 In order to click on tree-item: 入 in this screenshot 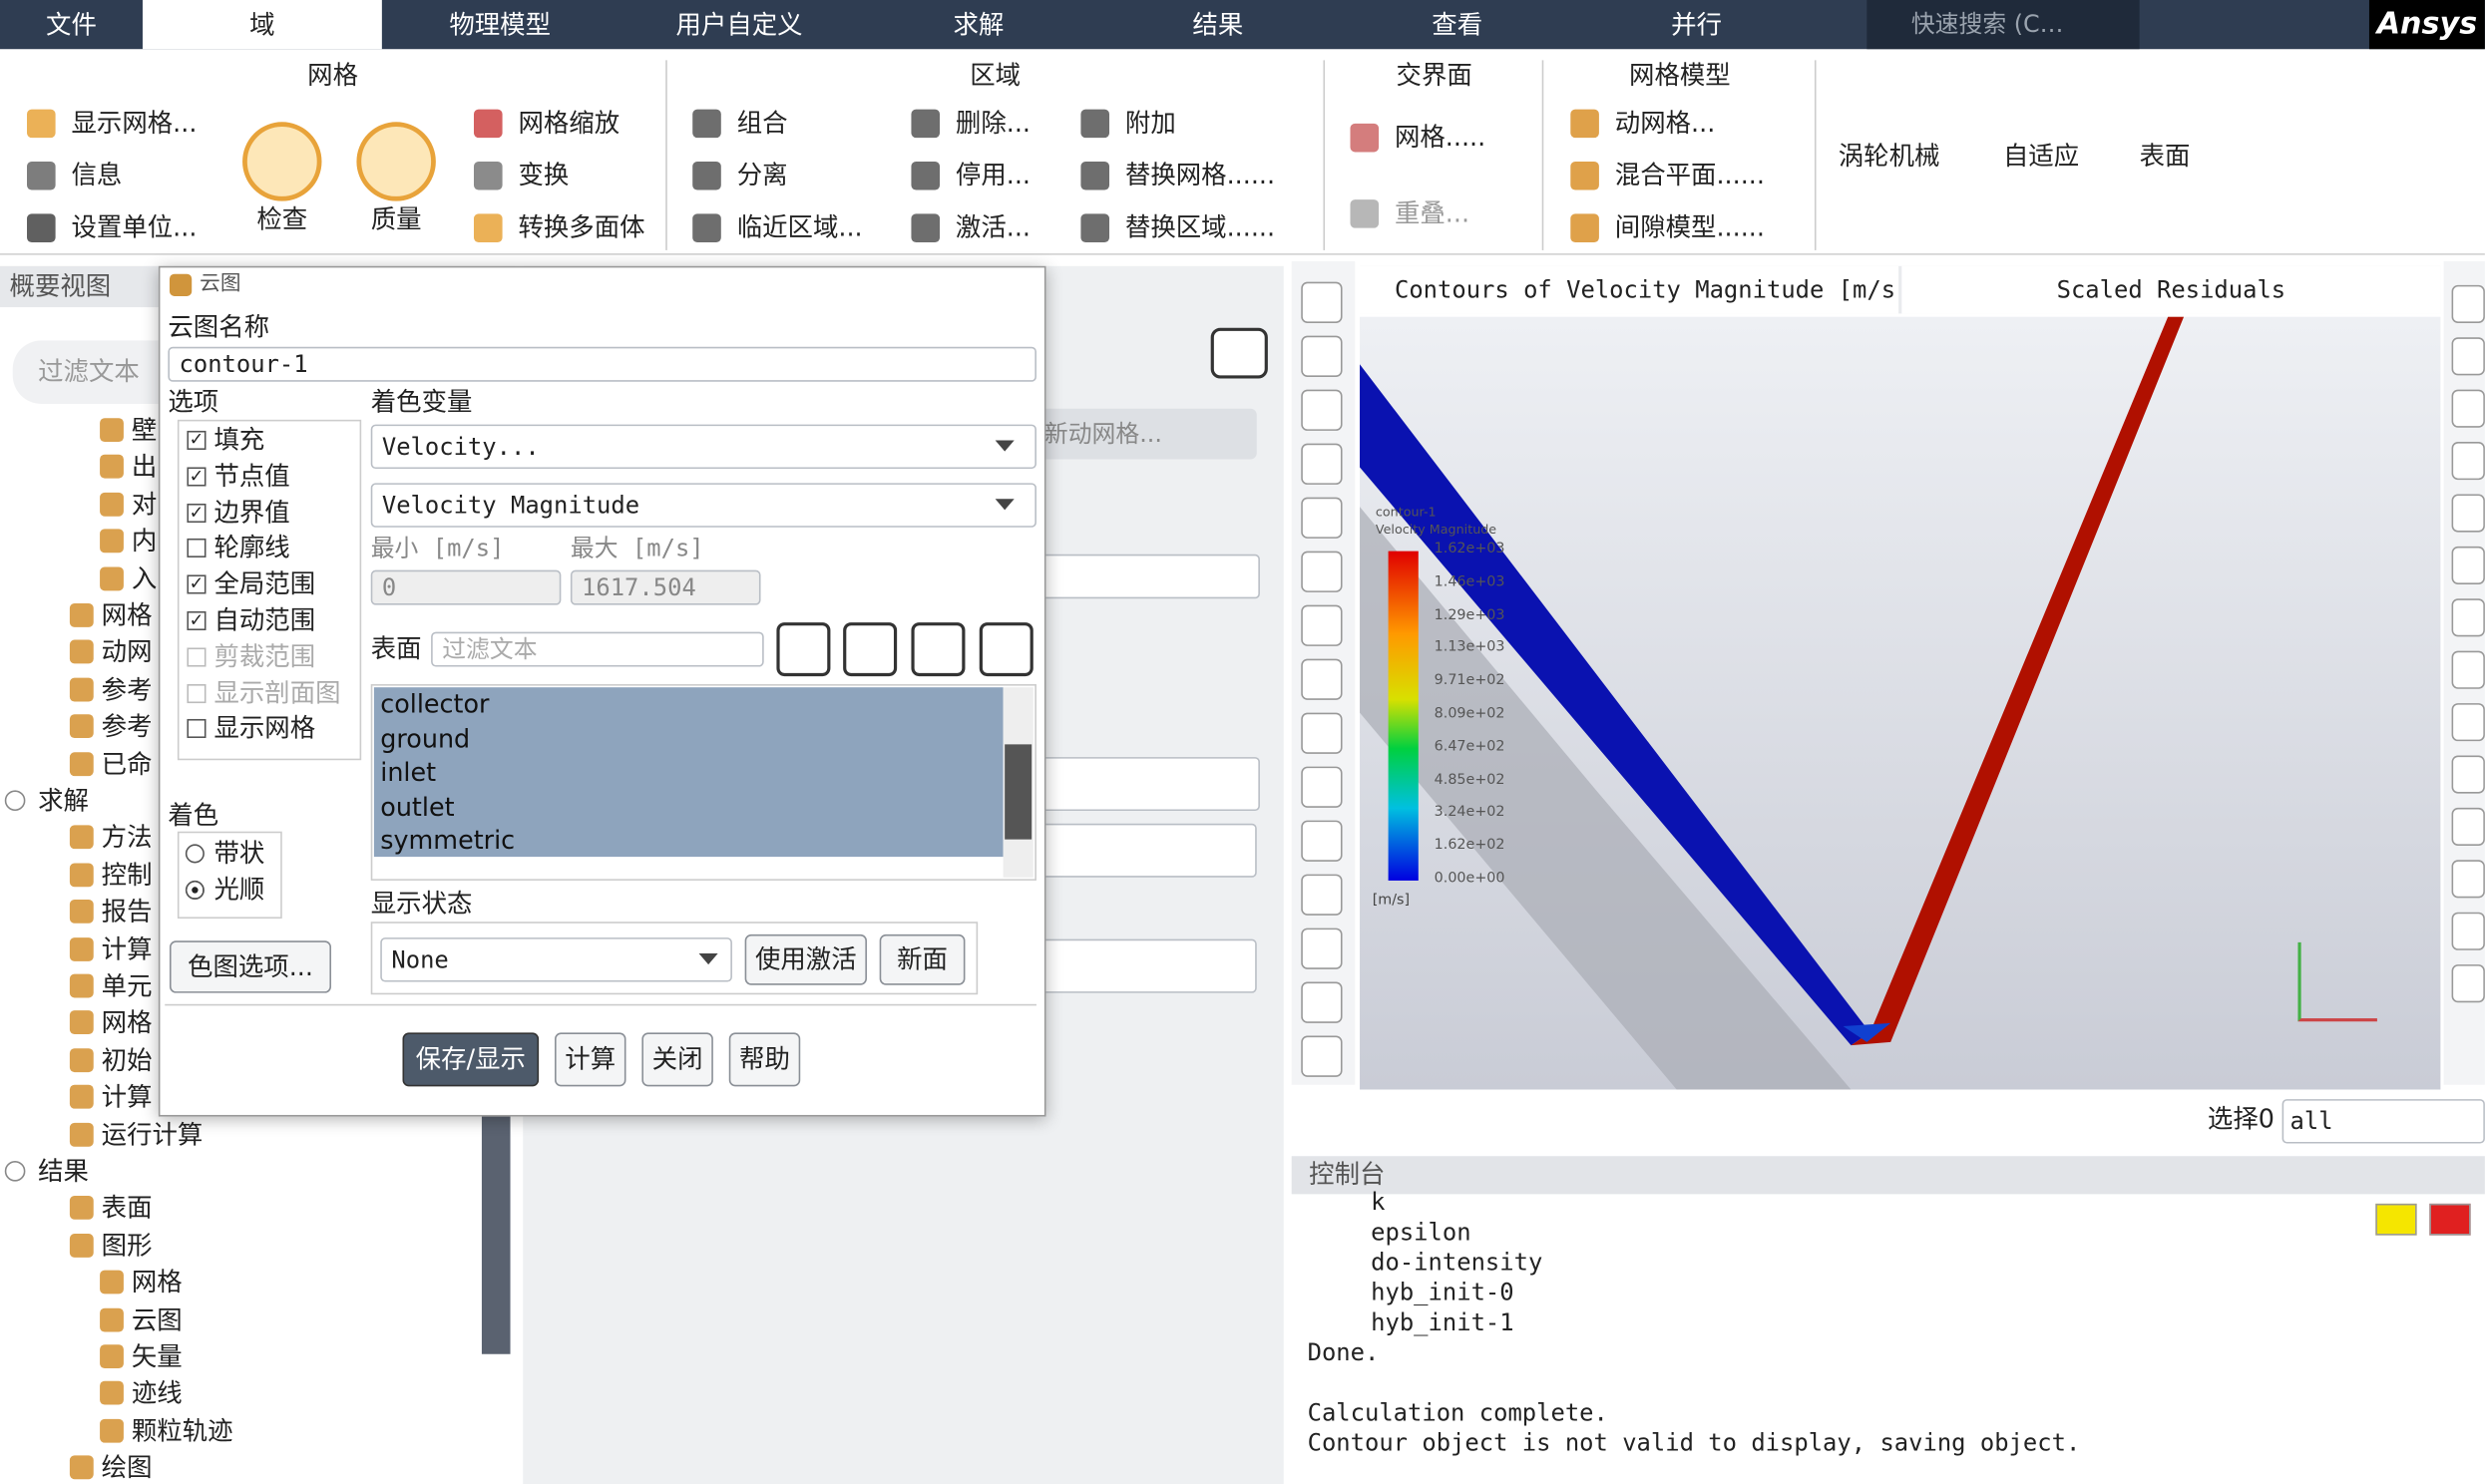, I will do `click(145, 577)`.